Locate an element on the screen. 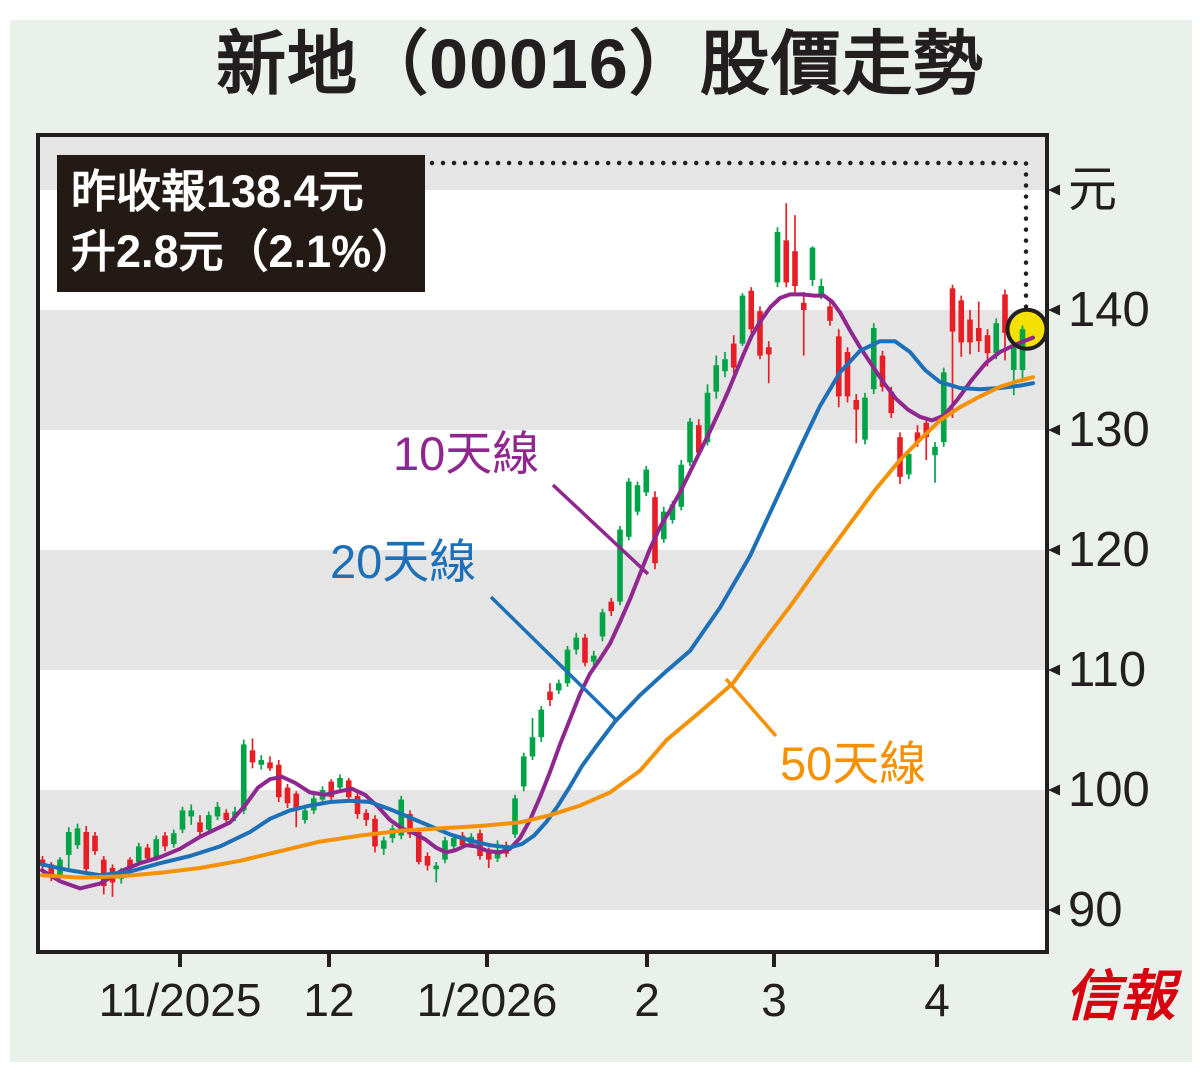  hkej-logo: 信報 is located at coordinates (1119, 995).